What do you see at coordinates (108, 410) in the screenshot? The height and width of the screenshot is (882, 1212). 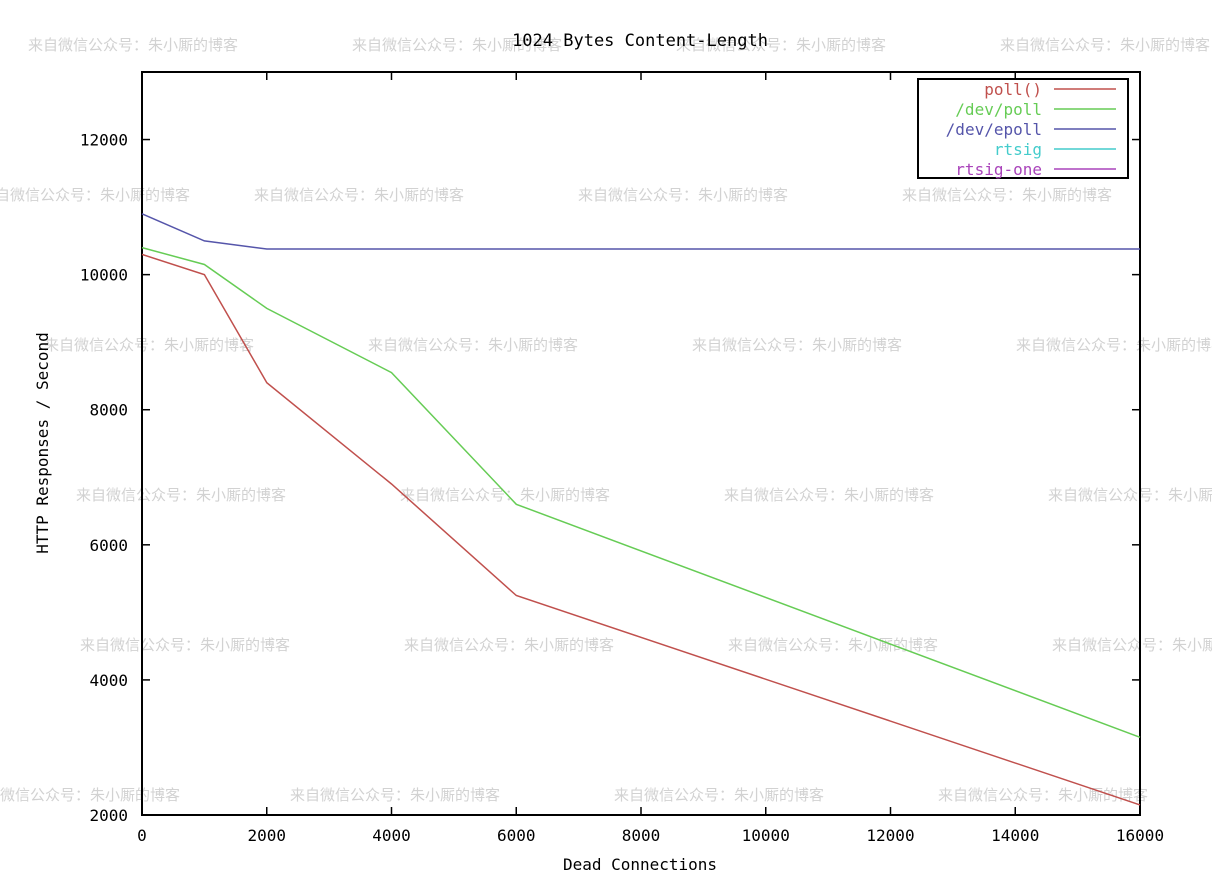 I see `y-tick-label: 8000` at bounding box center [108, 410].